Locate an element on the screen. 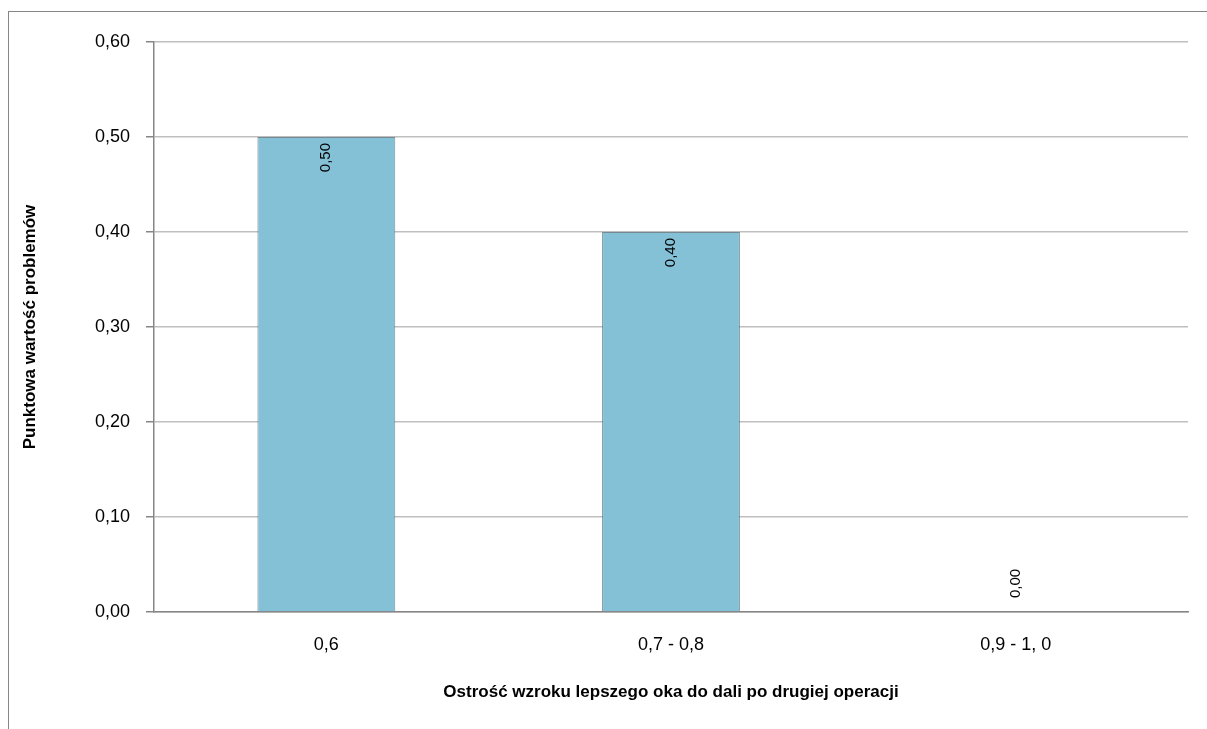 The height and width of the screenshot is (729, 1207). y-tick-label: 0,50 is located at coordinates (112, 135).